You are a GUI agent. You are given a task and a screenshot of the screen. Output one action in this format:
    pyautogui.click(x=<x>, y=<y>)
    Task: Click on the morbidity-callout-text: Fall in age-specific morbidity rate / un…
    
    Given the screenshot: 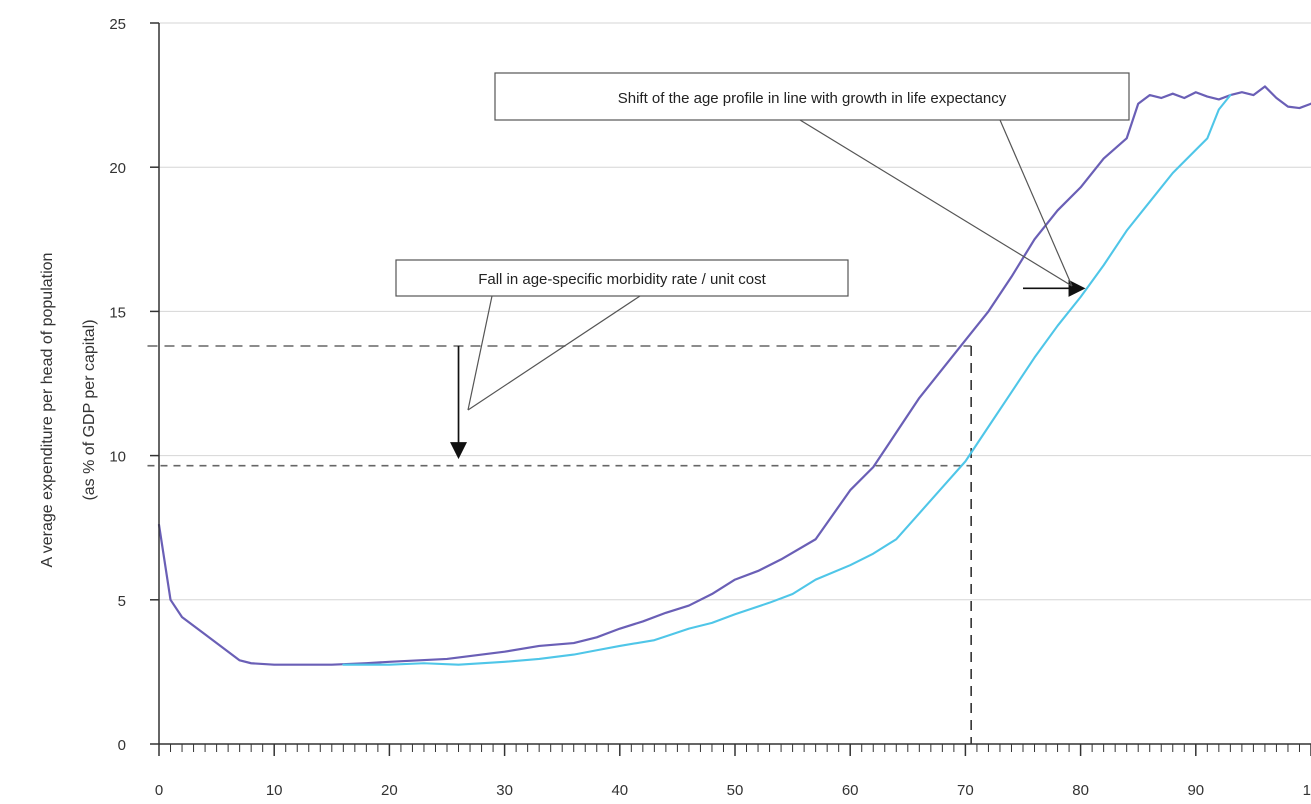 What is the action you would take?
    pyautogui.click(x=622, y=279)
    